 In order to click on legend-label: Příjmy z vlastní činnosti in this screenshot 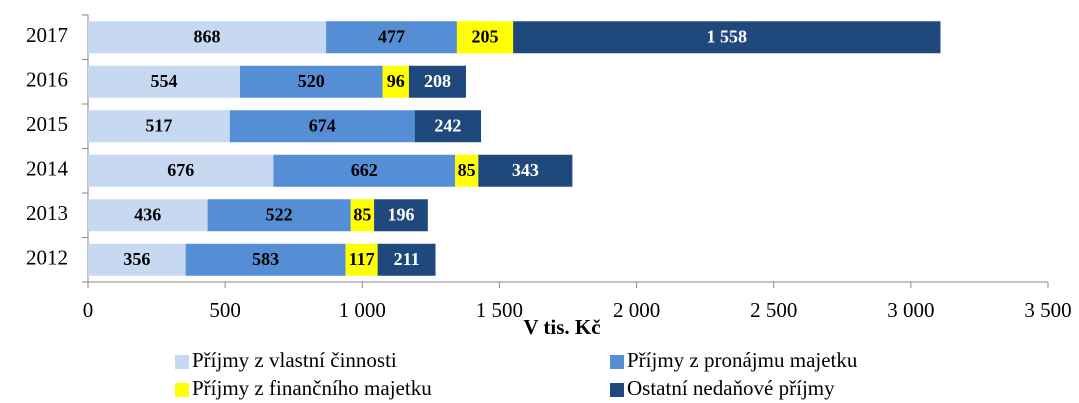, I will do `click(294, 360)`.